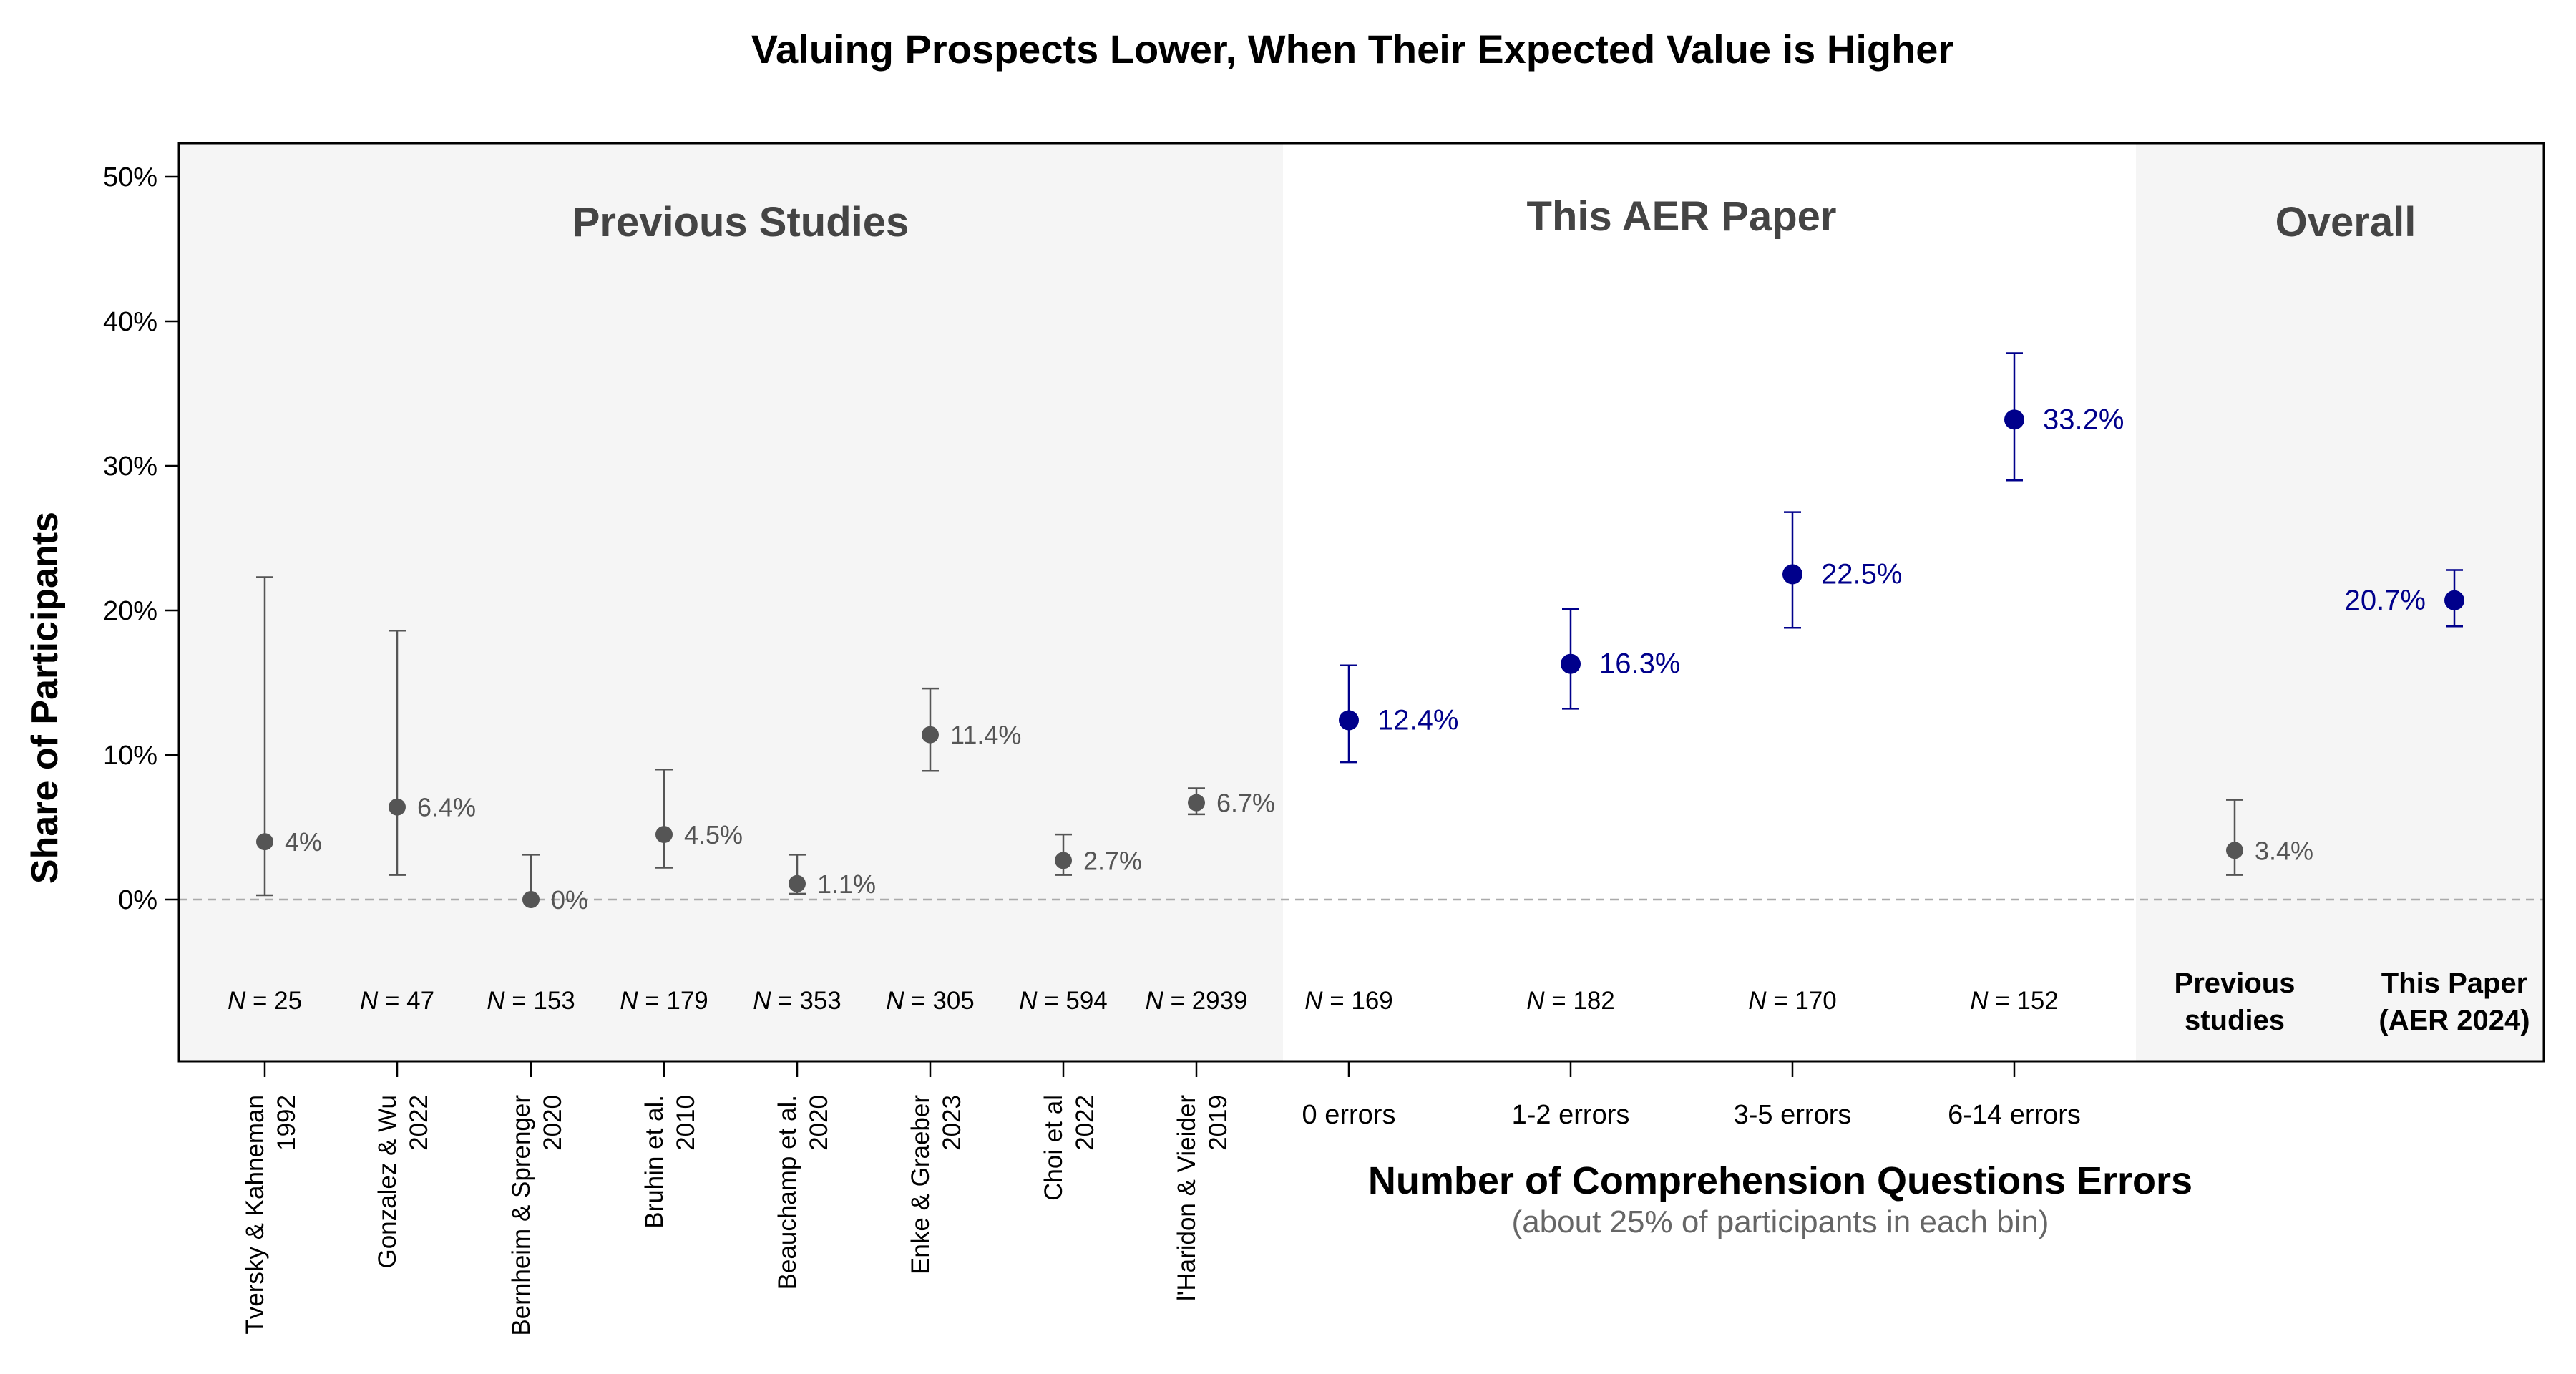  Describe the element at coordinates (952, 1123) in the screenshot. I see `x-tick-label: 2023` at that location.